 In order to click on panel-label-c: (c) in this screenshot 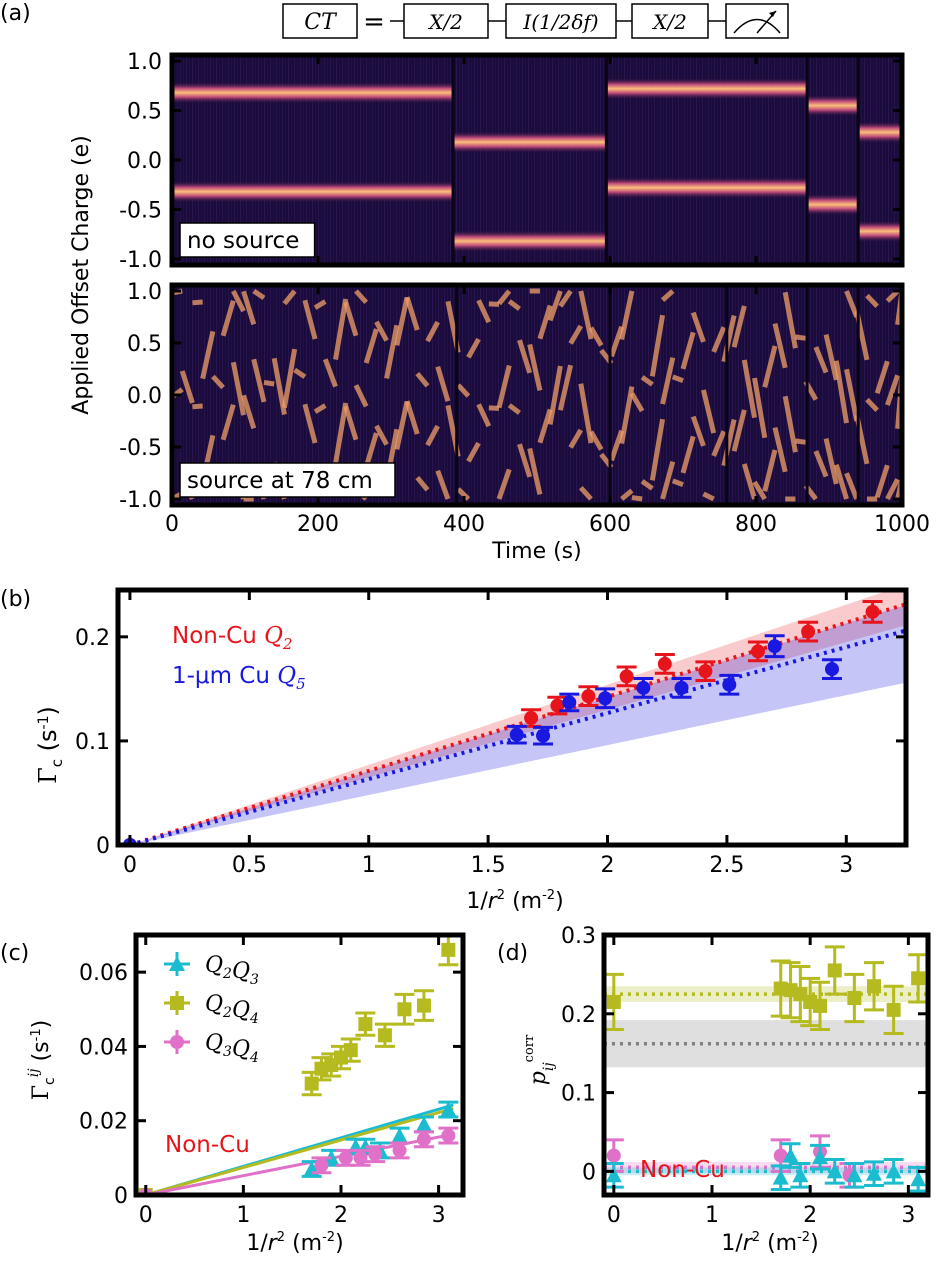, I will do `click(14, 953)`.